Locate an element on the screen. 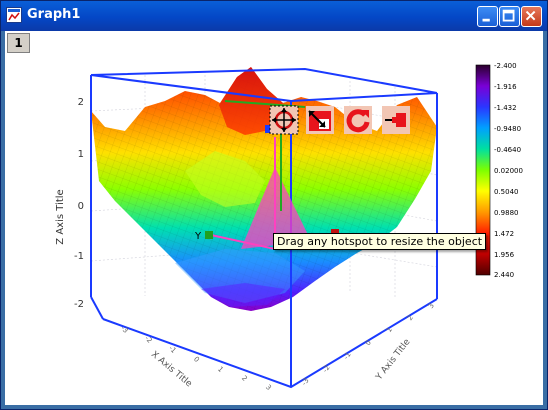 Image resolution: width=548 pixels, height=410 pixels. move-tool-button is located at coordinates (284, 120).